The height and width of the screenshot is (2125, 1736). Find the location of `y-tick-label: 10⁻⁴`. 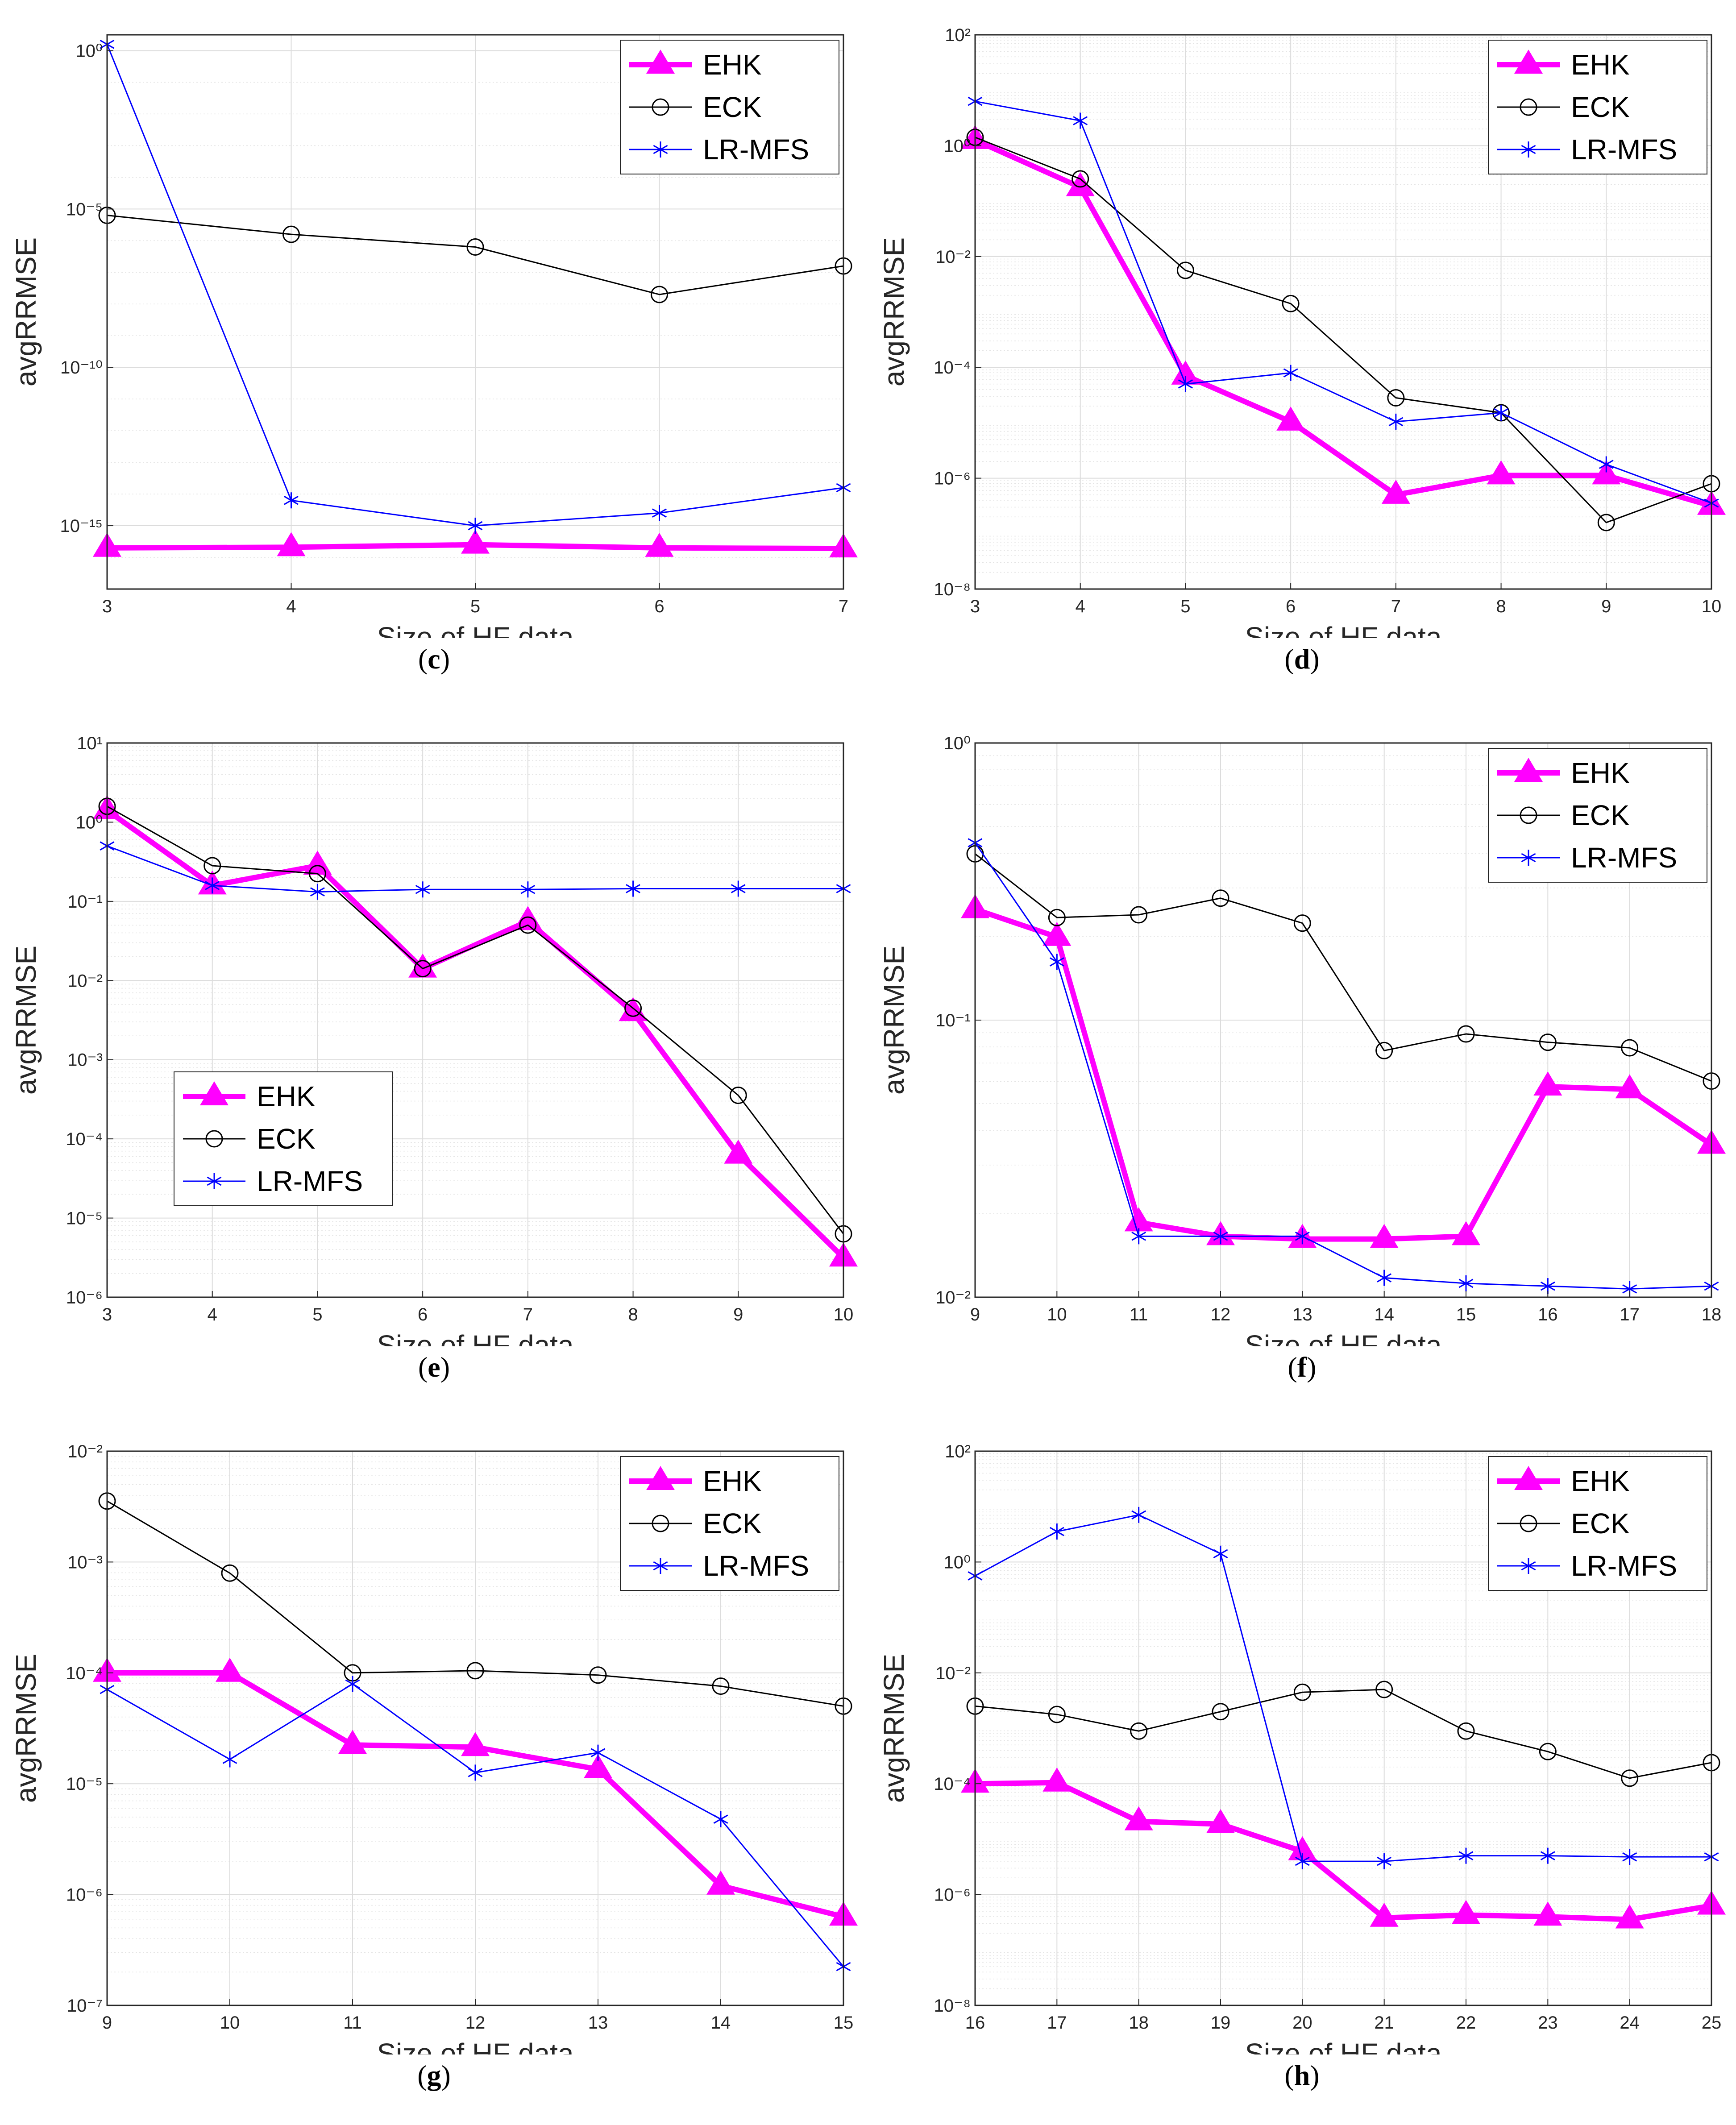

y-tick-label: 10⁻⁴ is located at coordinates (952, 368).